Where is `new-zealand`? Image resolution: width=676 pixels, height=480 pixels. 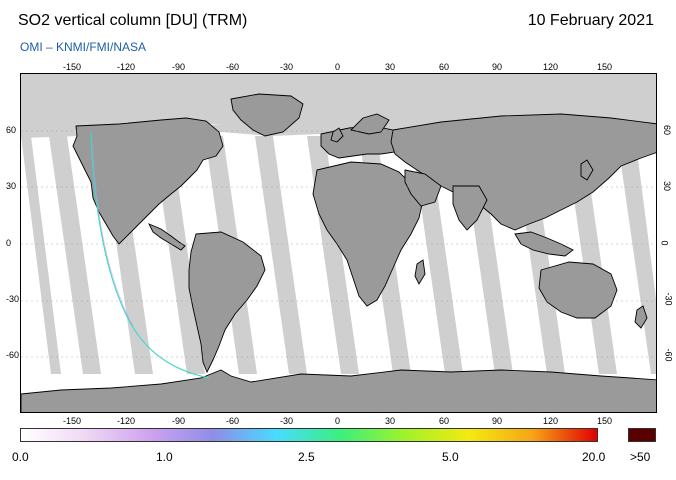
new-zealand is located at coordinates (641, 317).